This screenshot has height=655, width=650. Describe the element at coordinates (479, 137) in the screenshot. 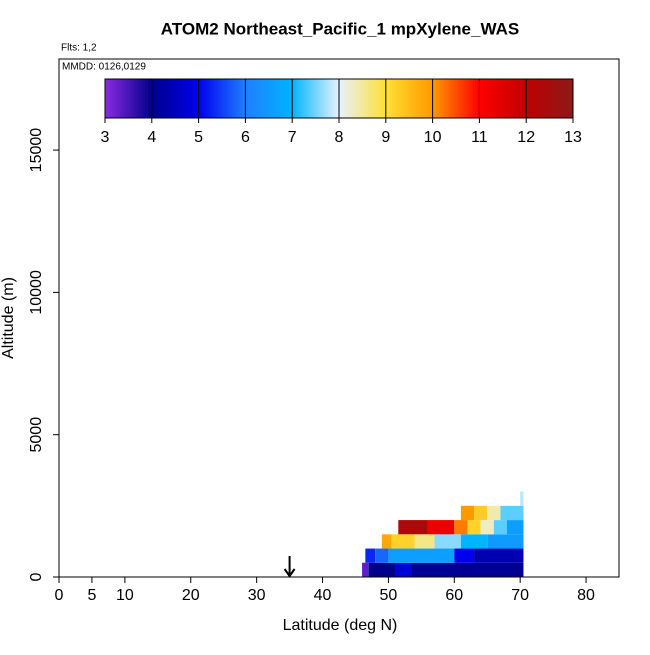

I see `colorbar-tick-label: 11` at that location.